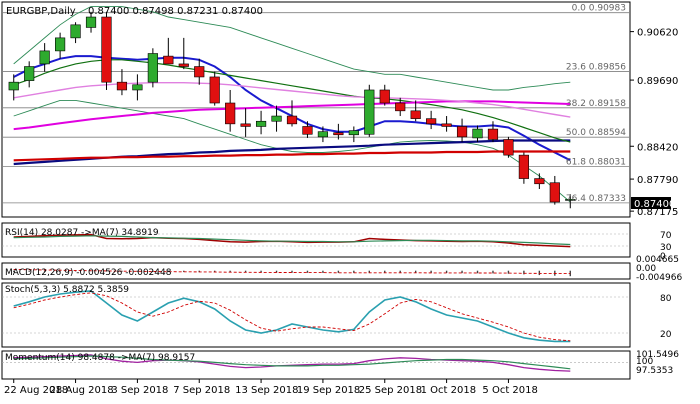  What do you see at coordinates (88, 273) in the screenshot?
I see `macd-label: MACD(12,26,9) -0.004526 -0.002448` at bounding box center [88, 273].